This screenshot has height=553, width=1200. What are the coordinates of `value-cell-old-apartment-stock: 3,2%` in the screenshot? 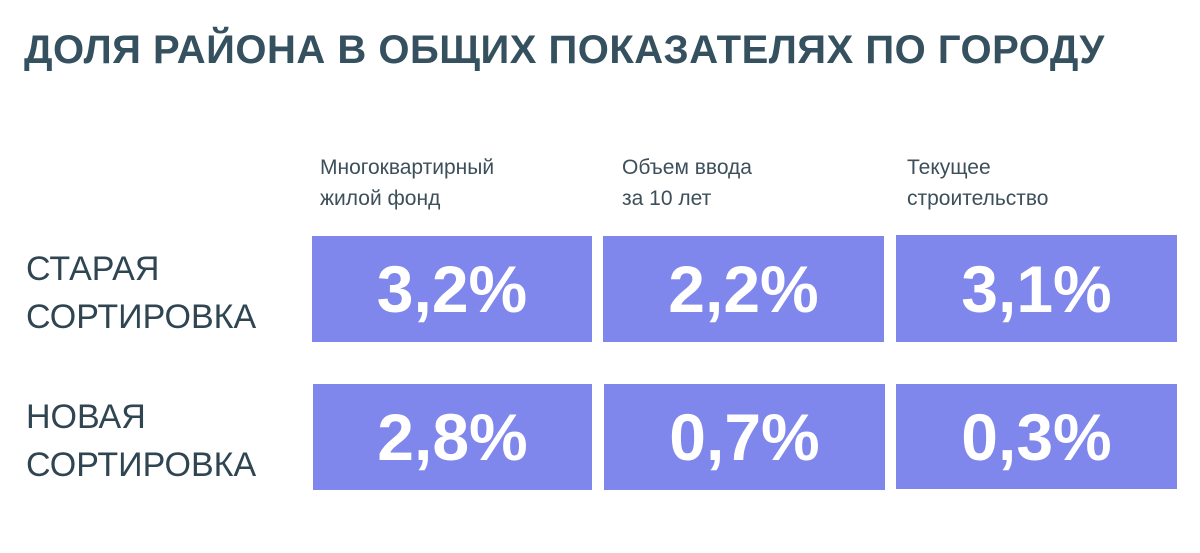 It's located at (452, 289).